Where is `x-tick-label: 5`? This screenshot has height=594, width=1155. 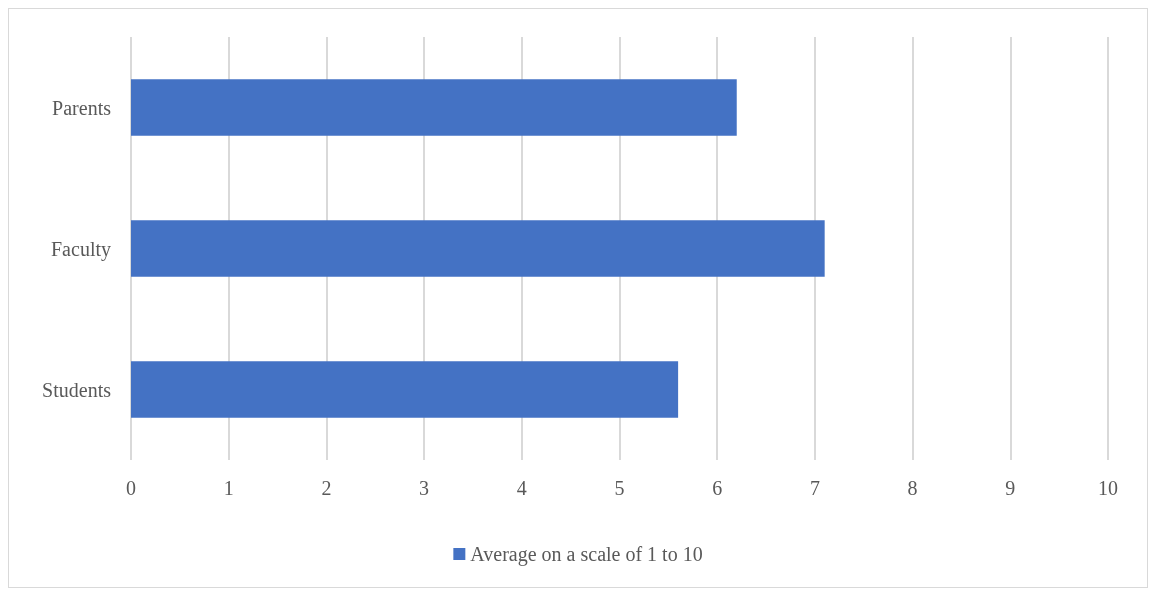 x-tick-label: 5 is located at coordinates (619, 488).